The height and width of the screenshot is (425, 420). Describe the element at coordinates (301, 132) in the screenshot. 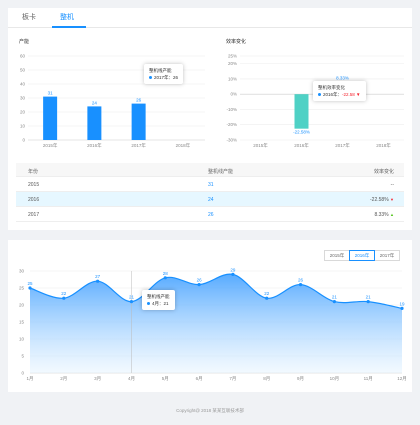

I see `data-label: -22.58%` at that location.